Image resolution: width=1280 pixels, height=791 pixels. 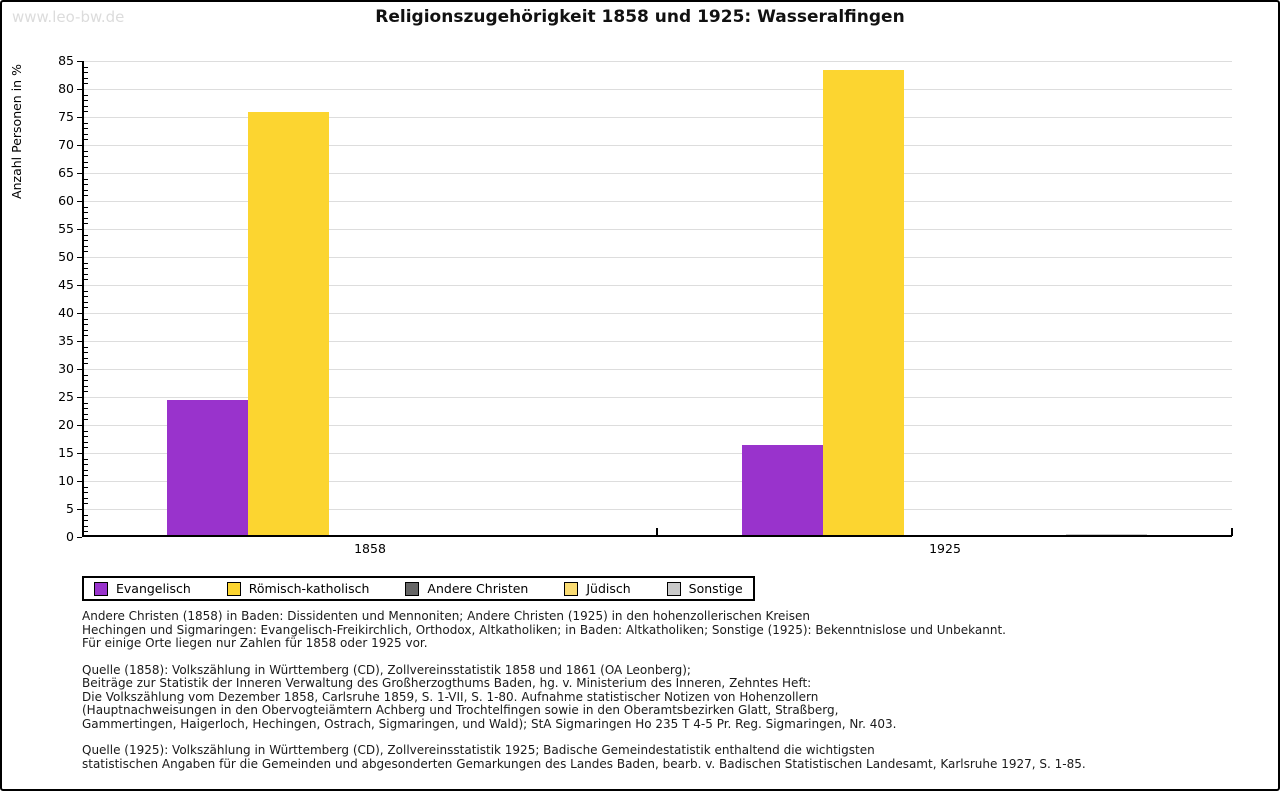 I want to click on y-tick-label: 70, so click(x=66, y=144).